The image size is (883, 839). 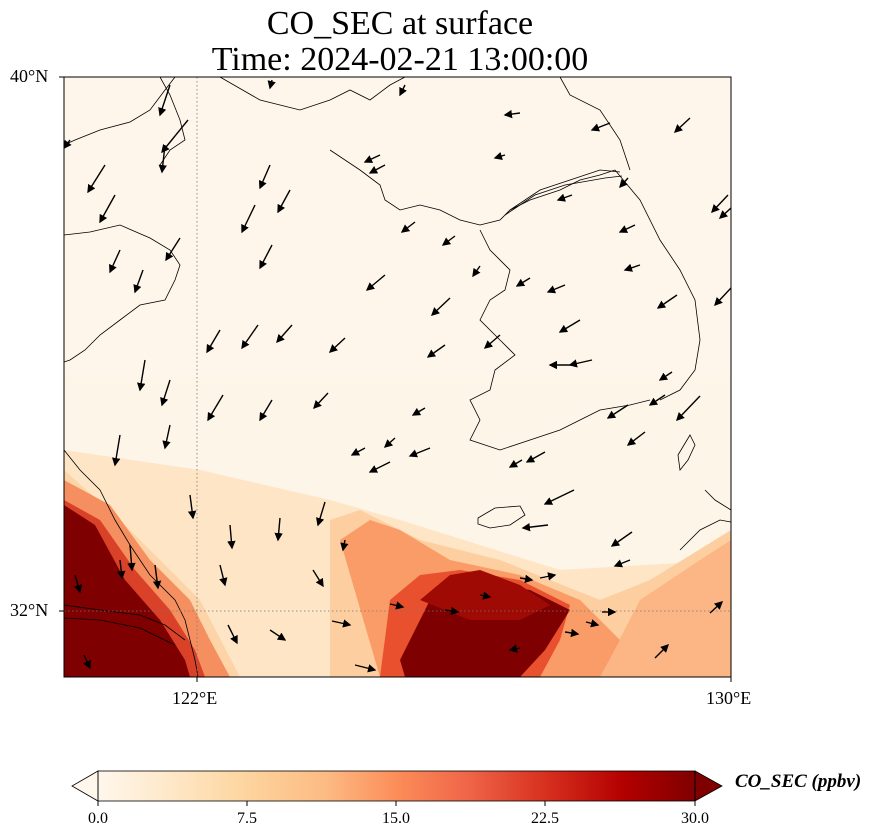 What do you see at coordinates (29, 610) in the screenshot?
I see `lat-label-32n: 32°N` at bounding box center [29, 610].